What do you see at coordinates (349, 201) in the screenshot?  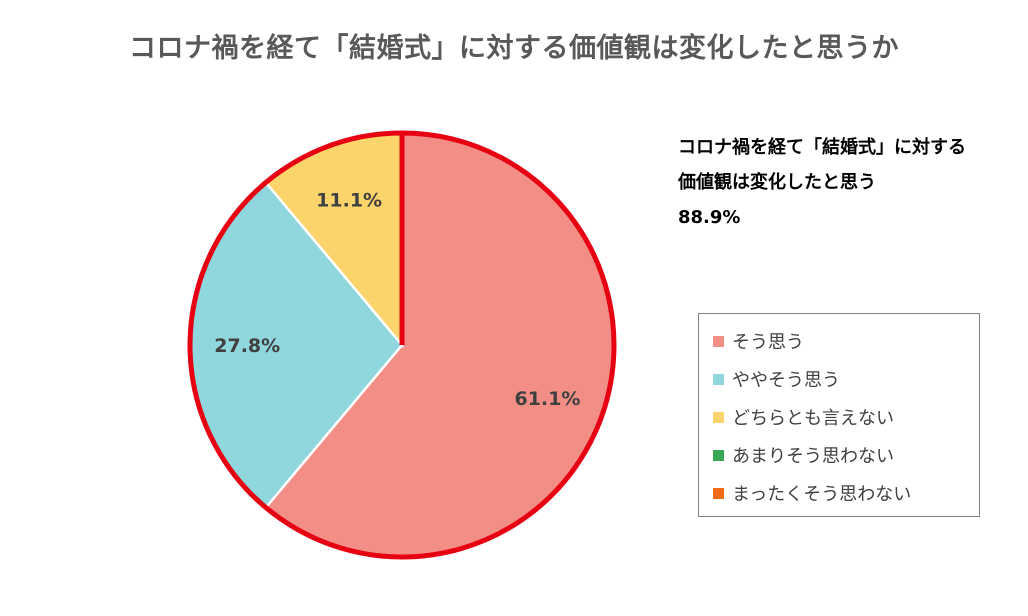 I see `data-label-3: 11.1%` at bounding box center [349, 201].